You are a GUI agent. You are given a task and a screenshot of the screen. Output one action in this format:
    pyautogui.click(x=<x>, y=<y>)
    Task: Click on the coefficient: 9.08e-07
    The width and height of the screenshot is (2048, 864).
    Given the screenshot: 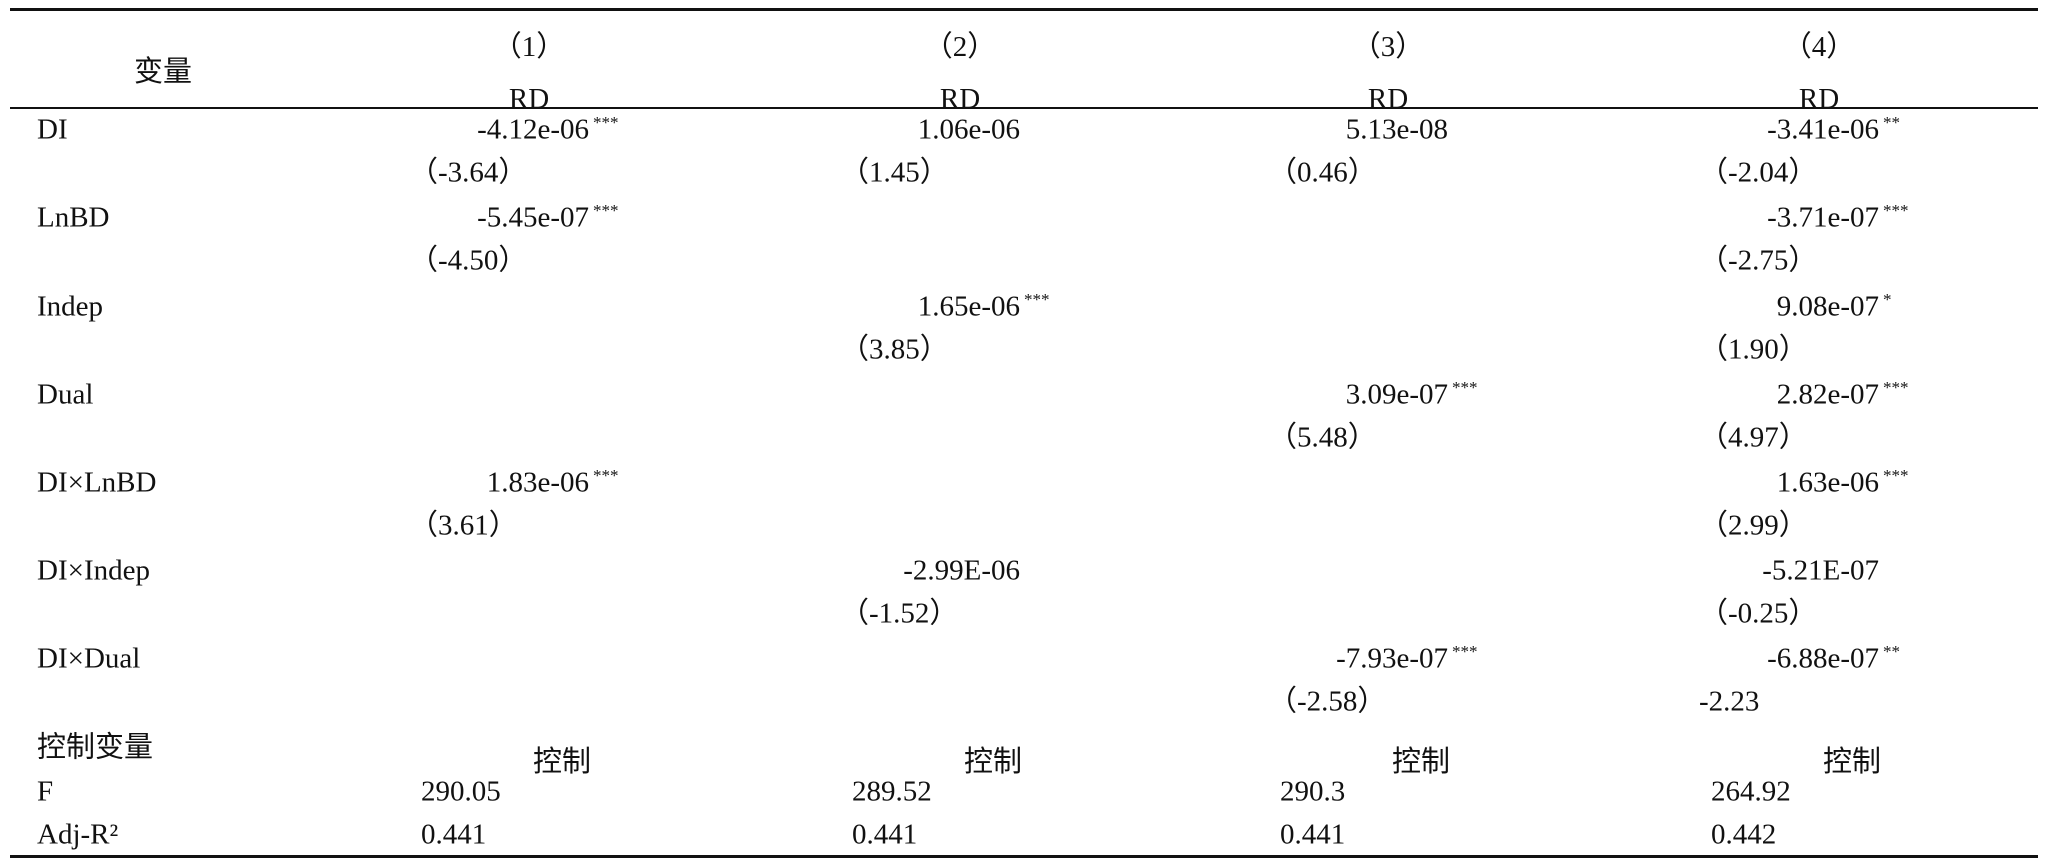 What is the action you would take?
    pyautogui.click(x=1827, y=306)
    